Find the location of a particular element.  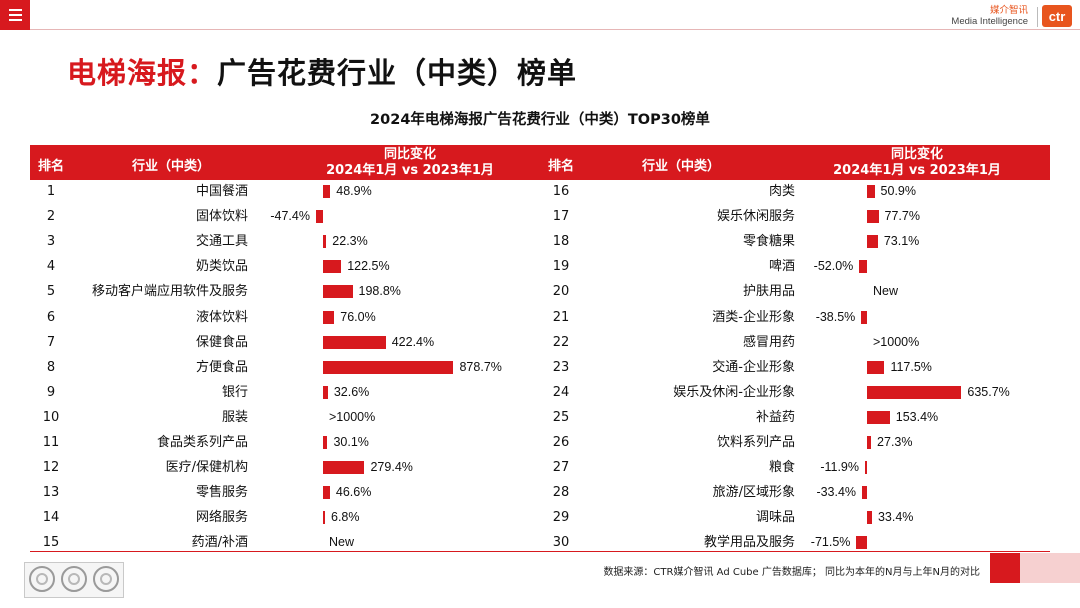

table-row: 23 交通-企业形象 is located at coordinates (667, 367).